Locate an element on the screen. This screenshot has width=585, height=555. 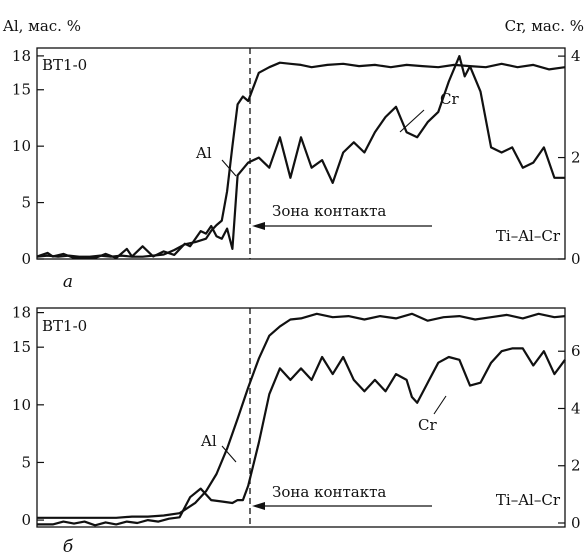
right-tick-label: 6 is located at coordinates (576, 351).